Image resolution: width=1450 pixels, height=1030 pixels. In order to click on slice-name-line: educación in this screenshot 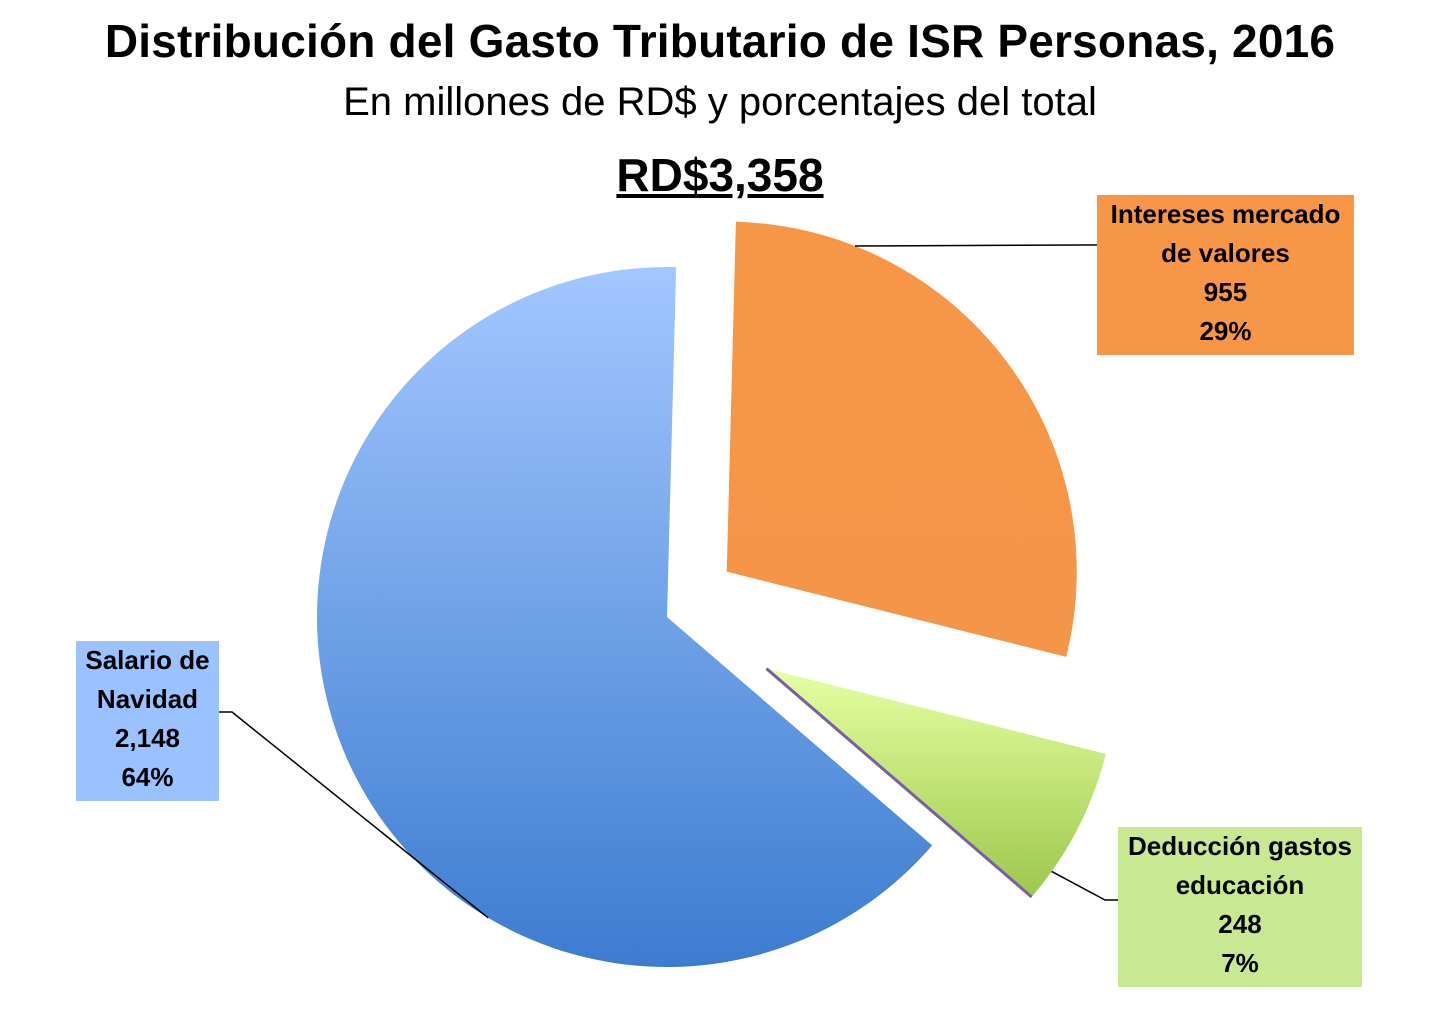, I will do `click(1240, 885)`.